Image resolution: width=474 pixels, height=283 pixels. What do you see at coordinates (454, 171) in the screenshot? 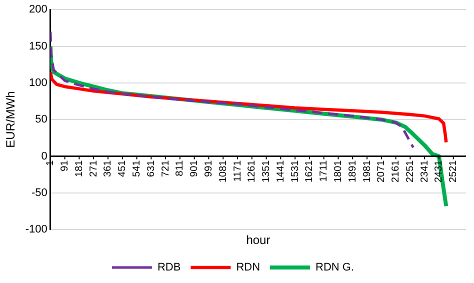
I see `x-tick-label: 2521` at bounding box center [454, 171].